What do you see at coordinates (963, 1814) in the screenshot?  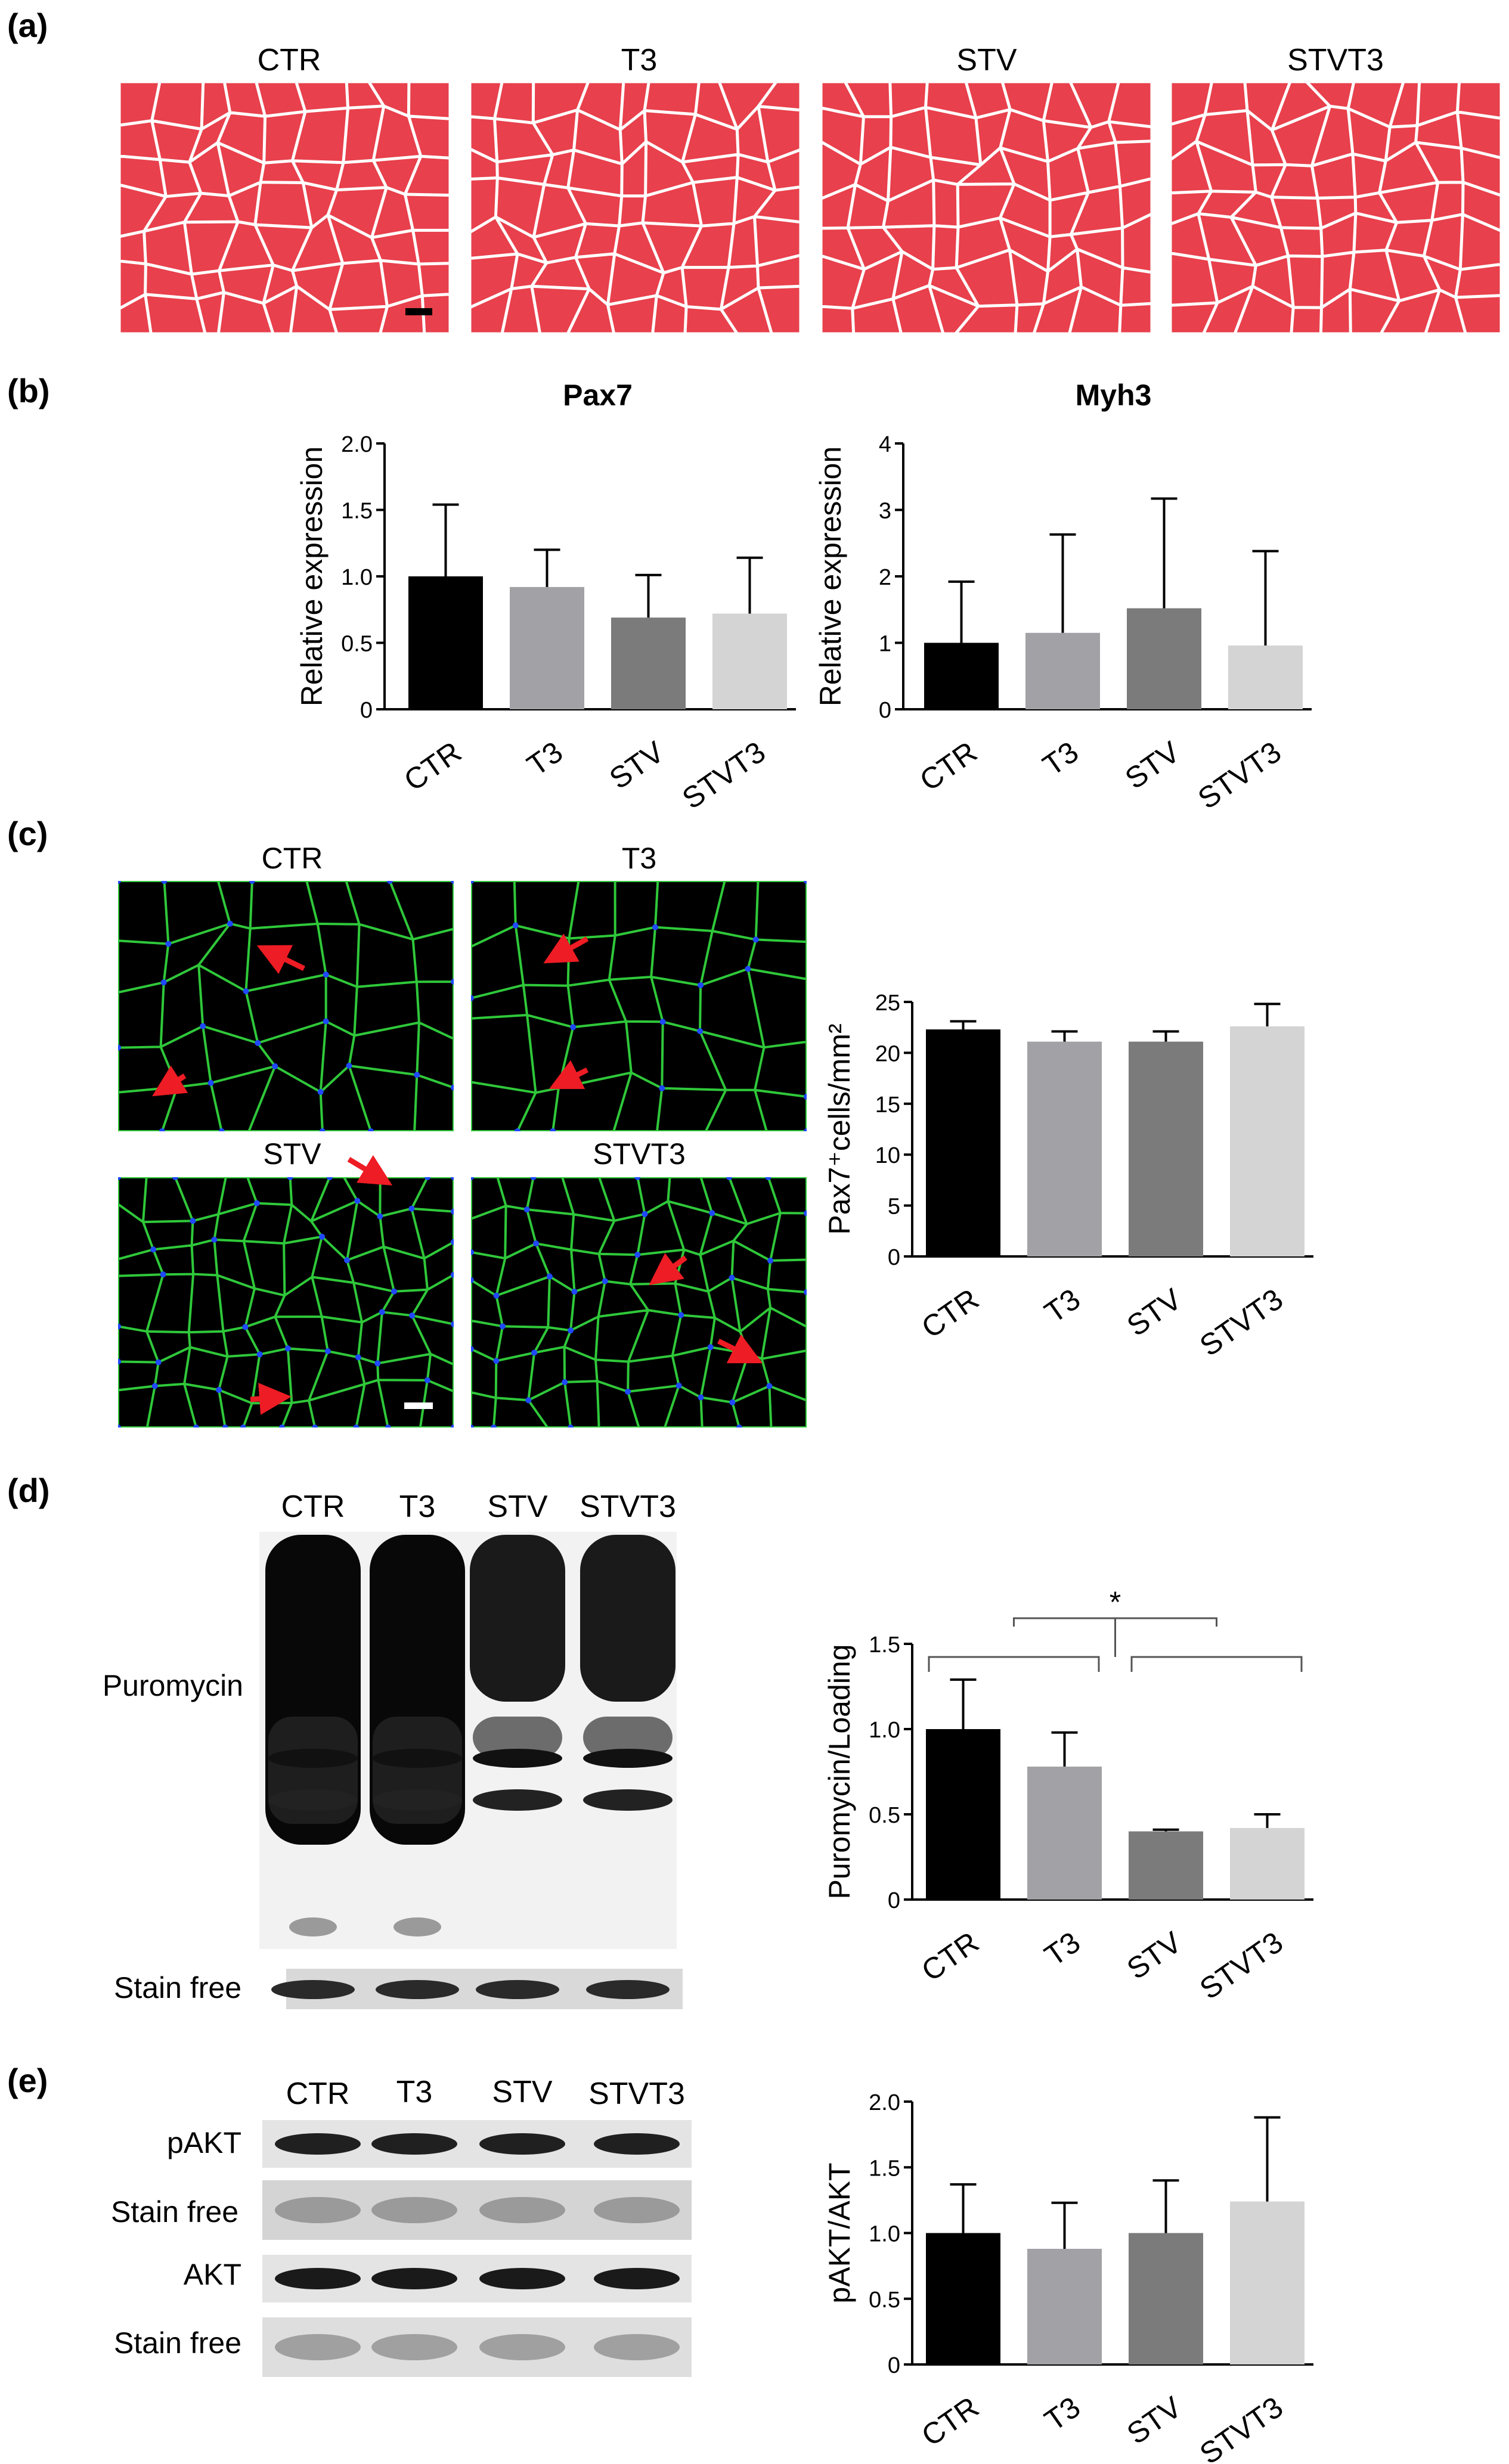 I see `bar-ctr` at bounding box center [963, 1814].